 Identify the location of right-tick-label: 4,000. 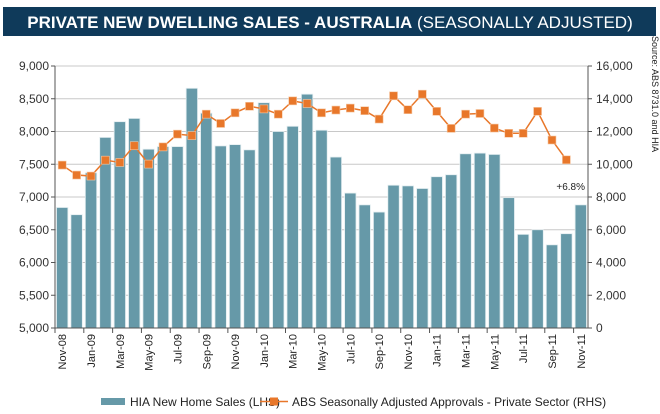
(611, 263).